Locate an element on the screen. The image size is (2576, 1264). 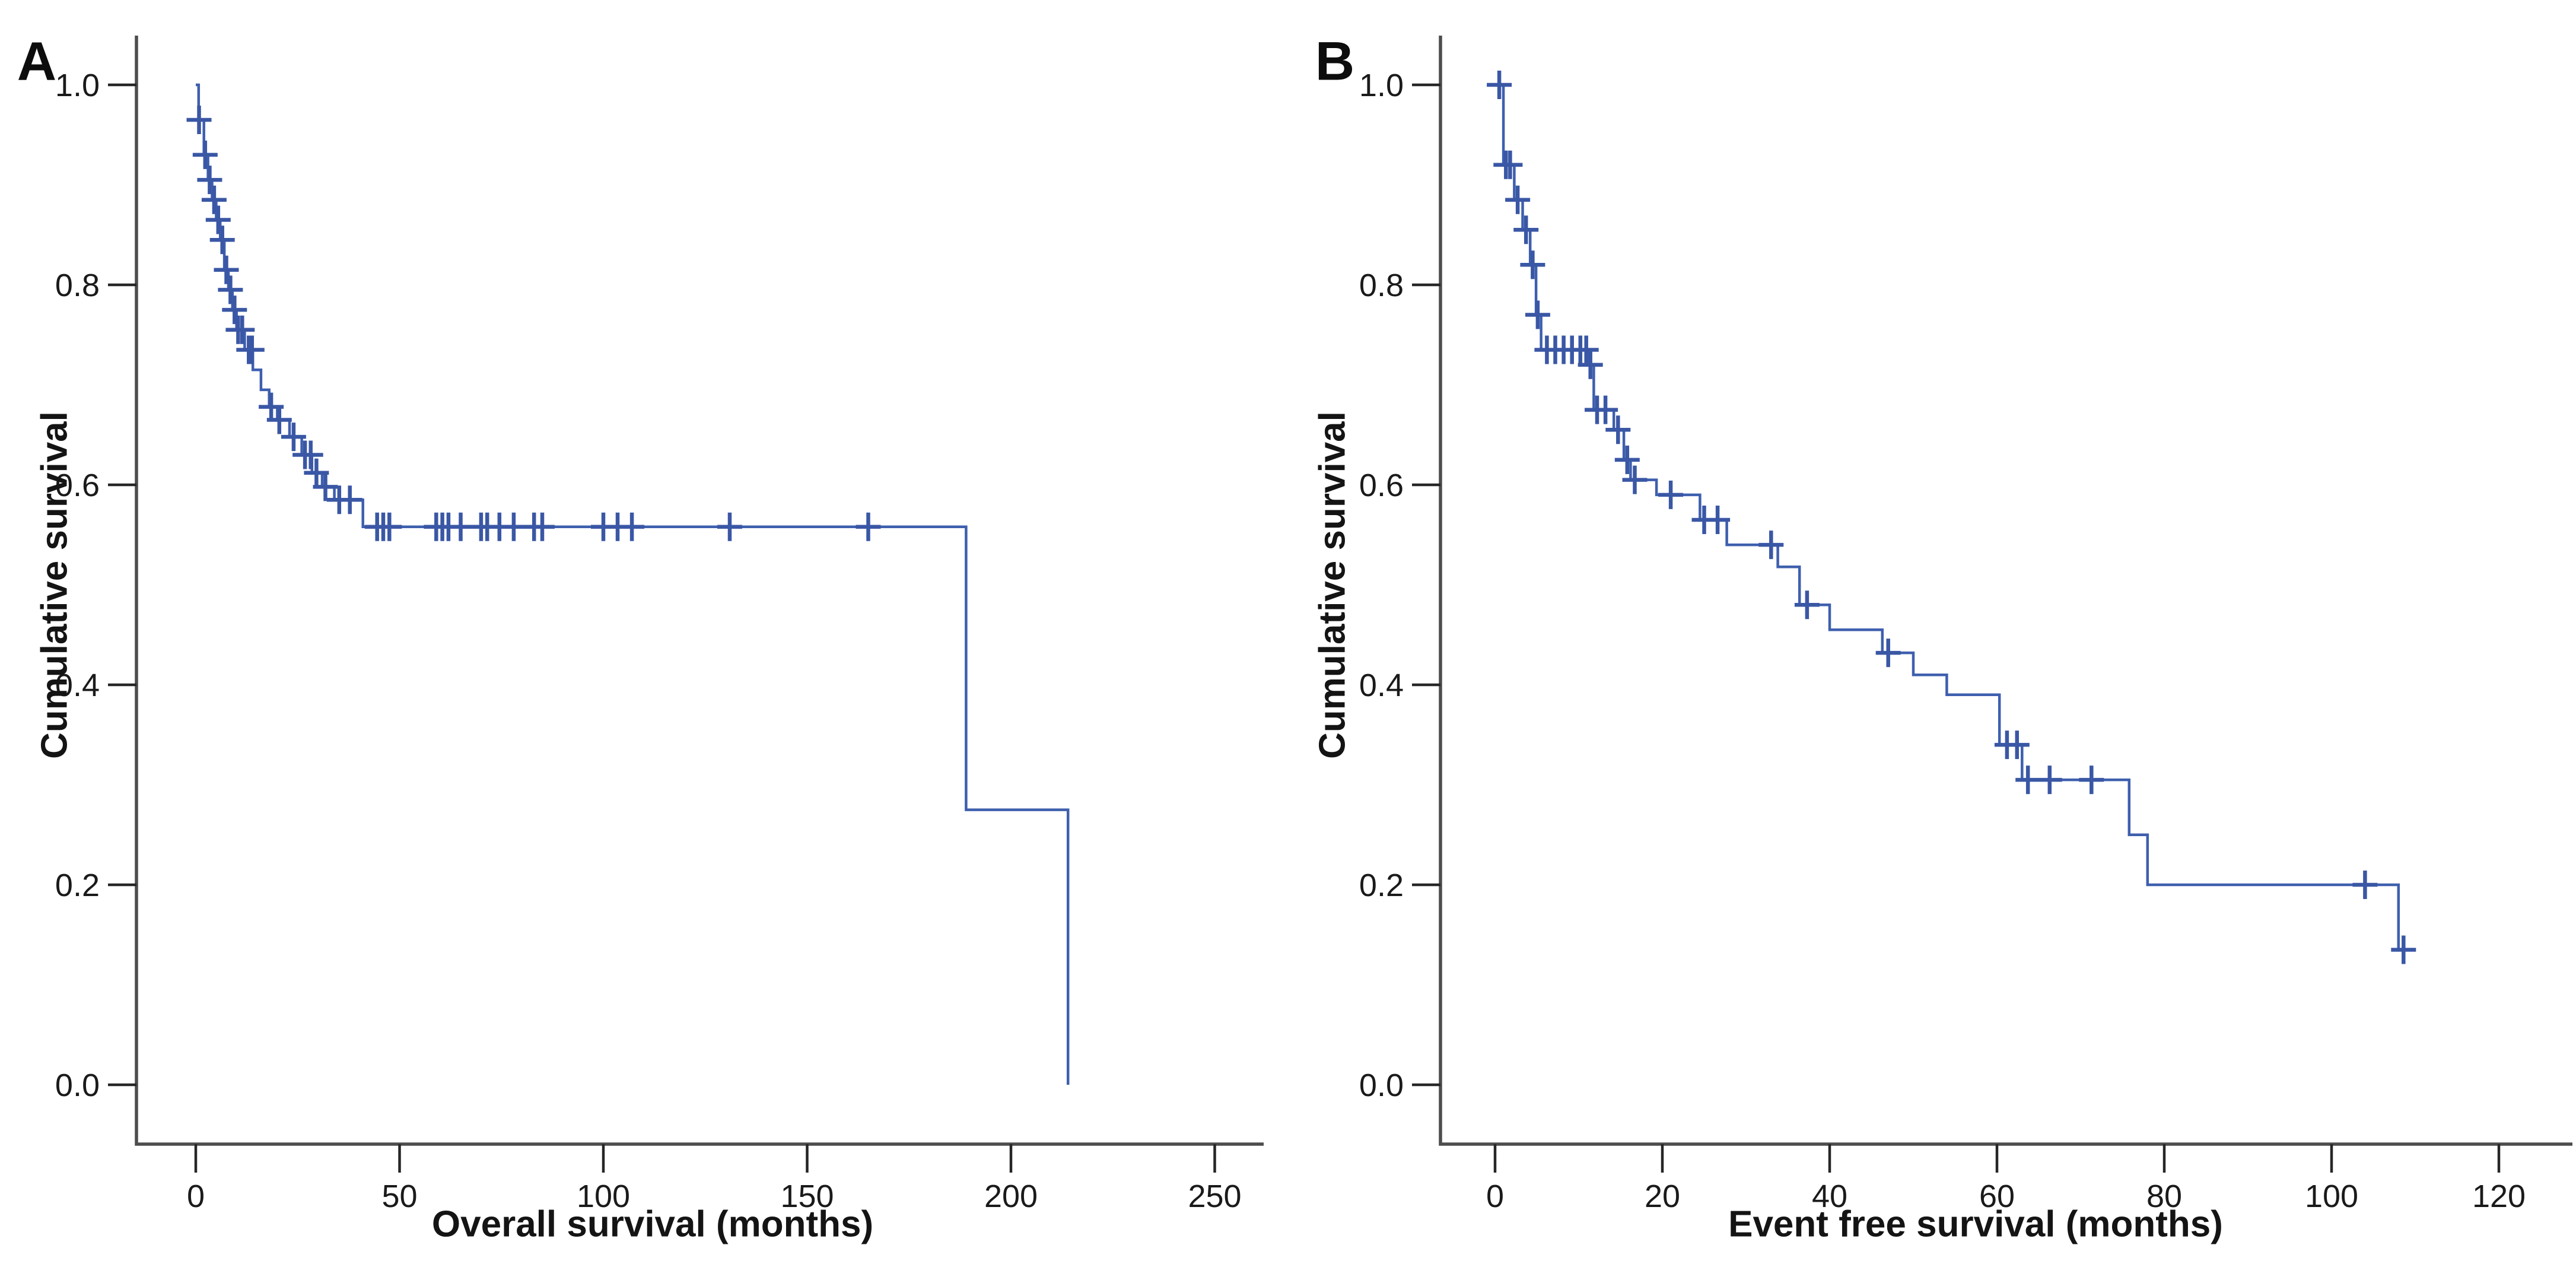
panel-b-x-tick-label: 120 is located at coordinates (2499, 1196).